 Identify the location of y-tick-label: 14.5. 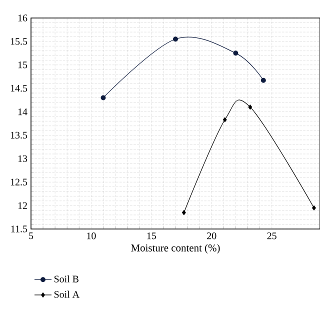
(19, 88).